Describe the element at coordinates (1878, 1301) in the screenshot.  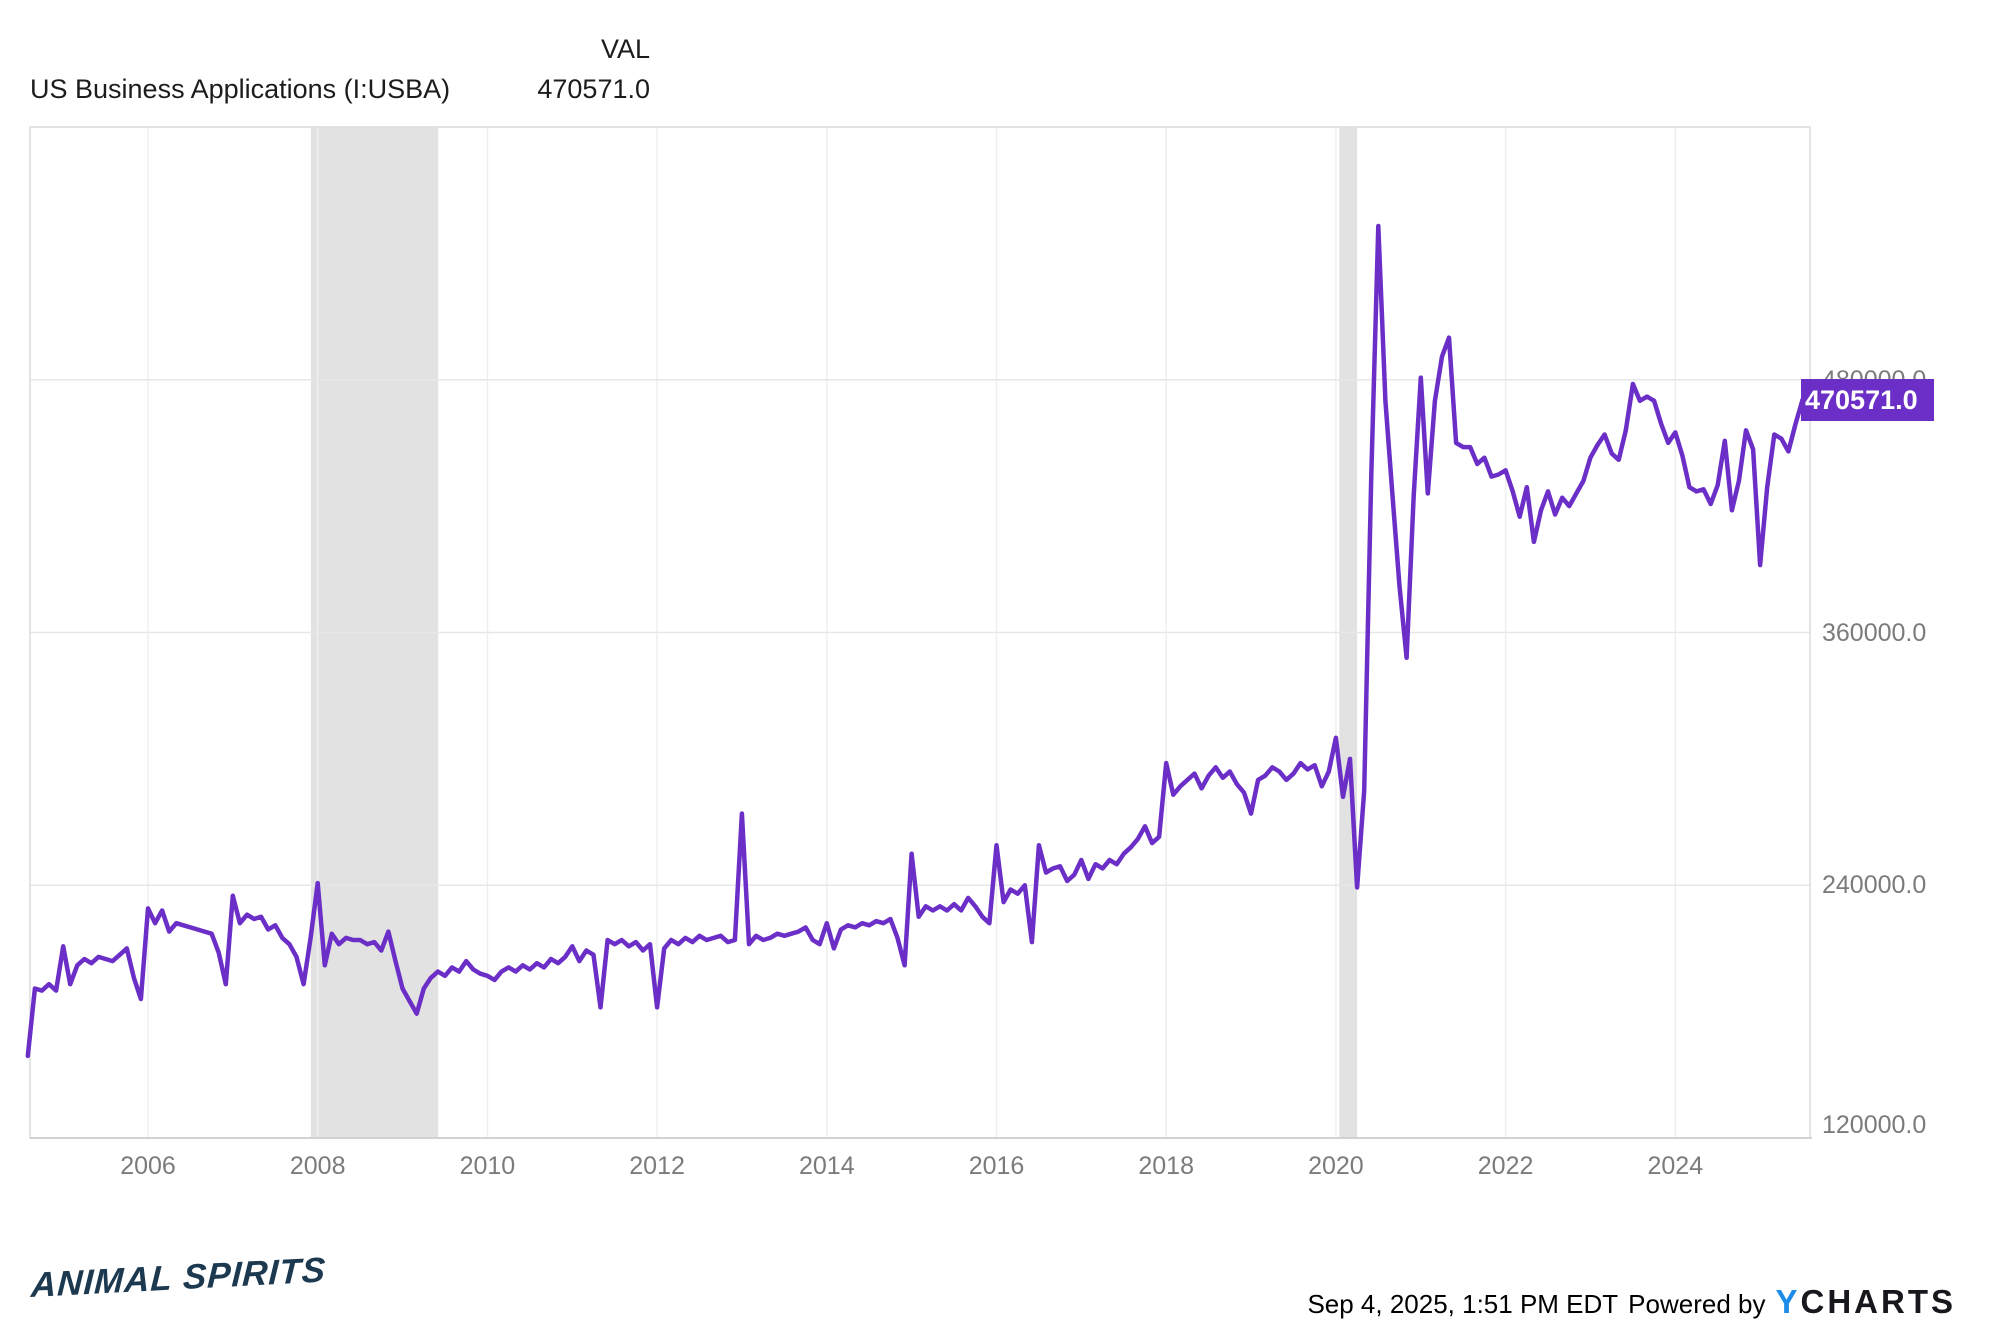
I see `ycharts-logo-text: CHARTS` at that location.